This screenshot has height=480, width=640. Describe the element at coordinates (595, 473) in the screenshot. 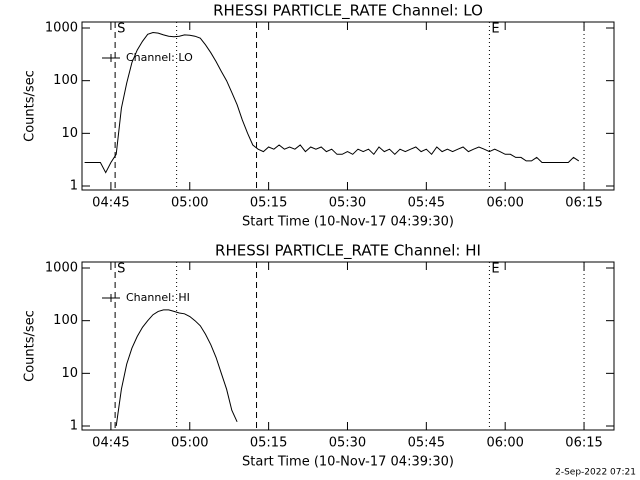

I see `footer: 2-Sep-2022 07:21` at that location.